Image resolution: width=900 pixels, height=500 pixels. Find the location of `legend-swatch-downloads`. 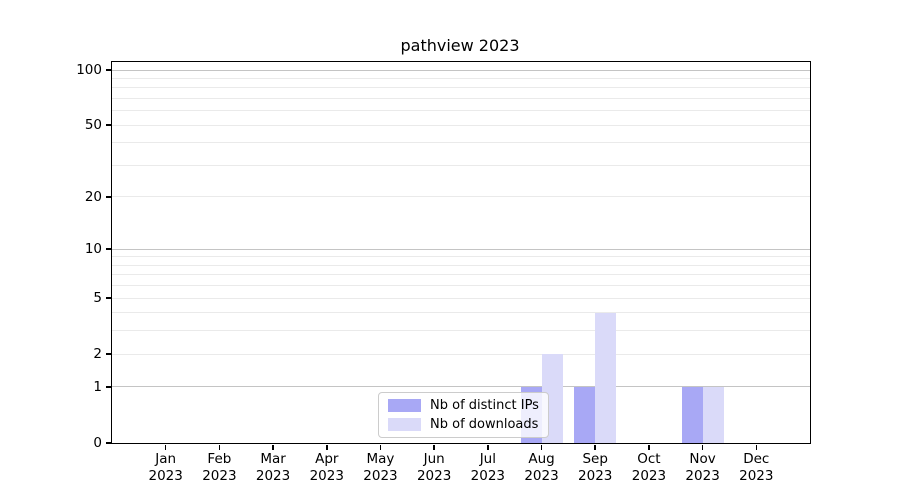

legend-swatch-downloads is located at coordinates (404, 424).